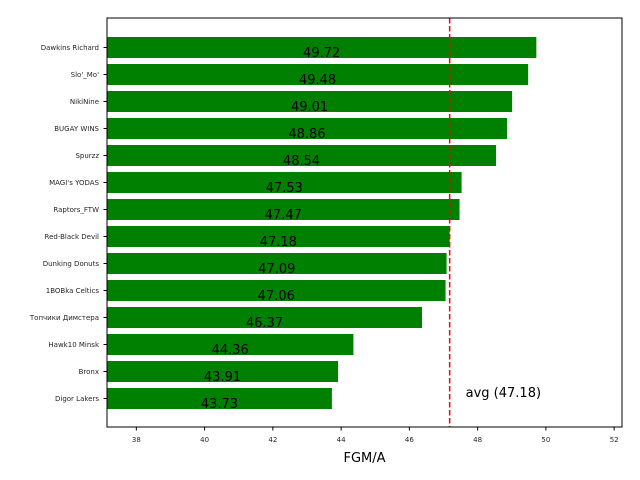 This screenshot has height=480, width=640. I want to click on bar-value-label: 43.91, so click(222, 377).